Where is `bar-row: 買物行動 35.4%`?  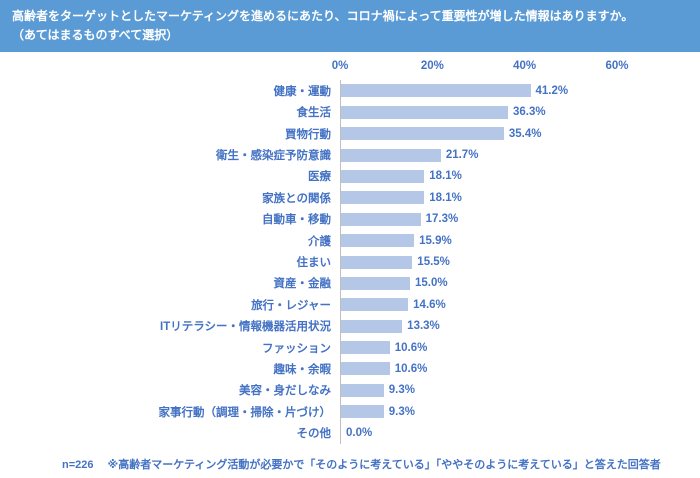
bar-row: 買物行動 35.4% is located at coordinates (350, 133).